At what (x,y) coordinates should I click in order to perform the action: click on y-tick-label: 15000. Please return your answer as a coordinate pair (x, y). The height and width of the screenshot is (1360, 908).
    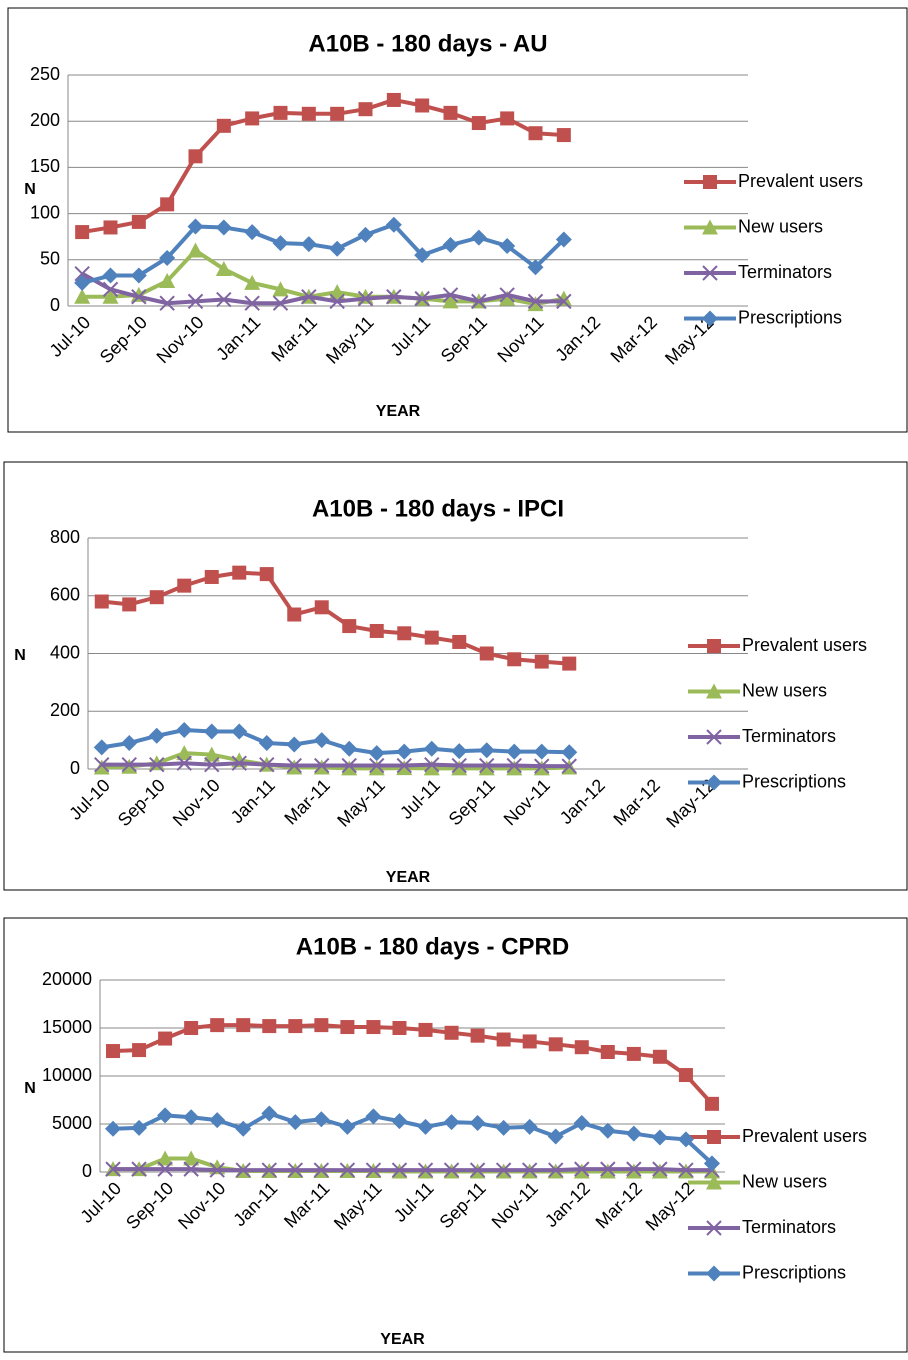
    Looking at the image, I should click on (67, 1027).